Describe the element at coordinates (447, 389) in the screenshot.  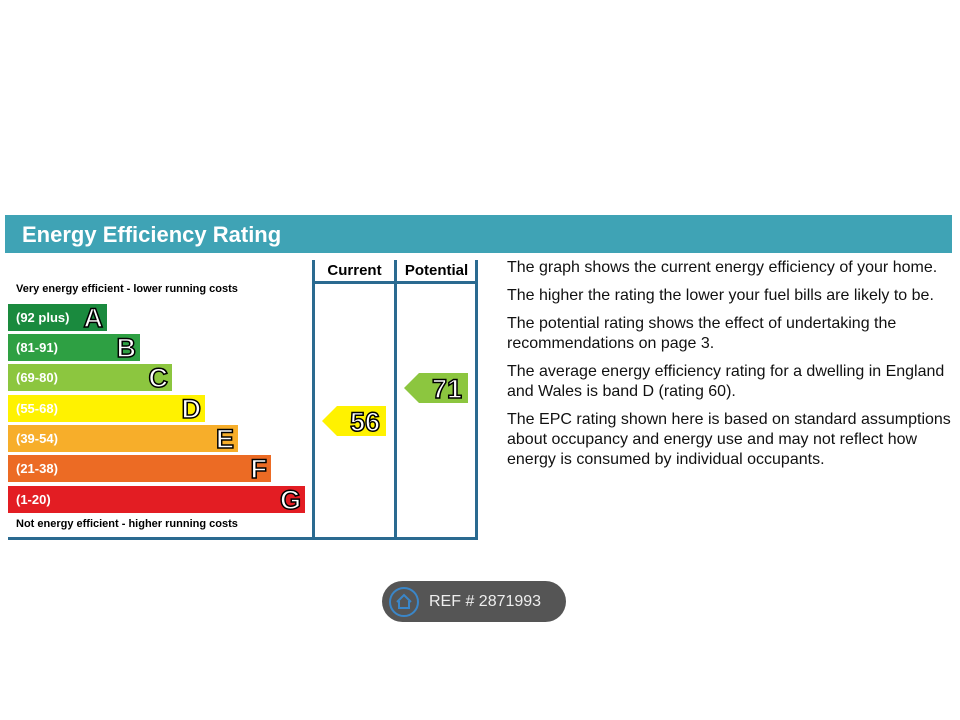
I see `potential-rating: 71` at that location.